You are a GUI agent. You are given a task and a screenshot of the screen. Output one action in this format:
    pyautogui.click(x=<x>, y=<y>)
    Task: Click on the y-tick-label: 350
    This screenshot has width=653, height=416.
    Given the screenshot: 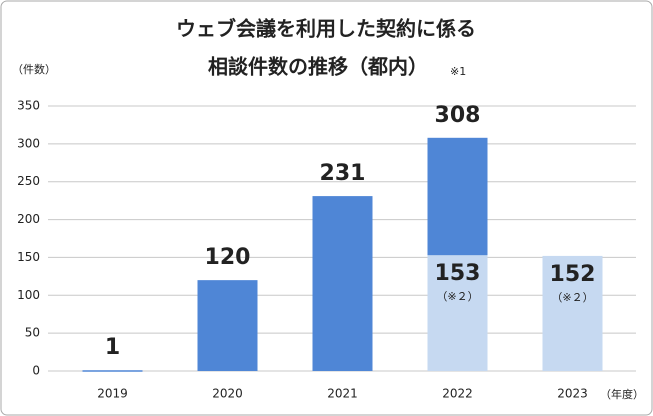 What is the action you would take?
    pyautogui.click(x=28, y=106)
    